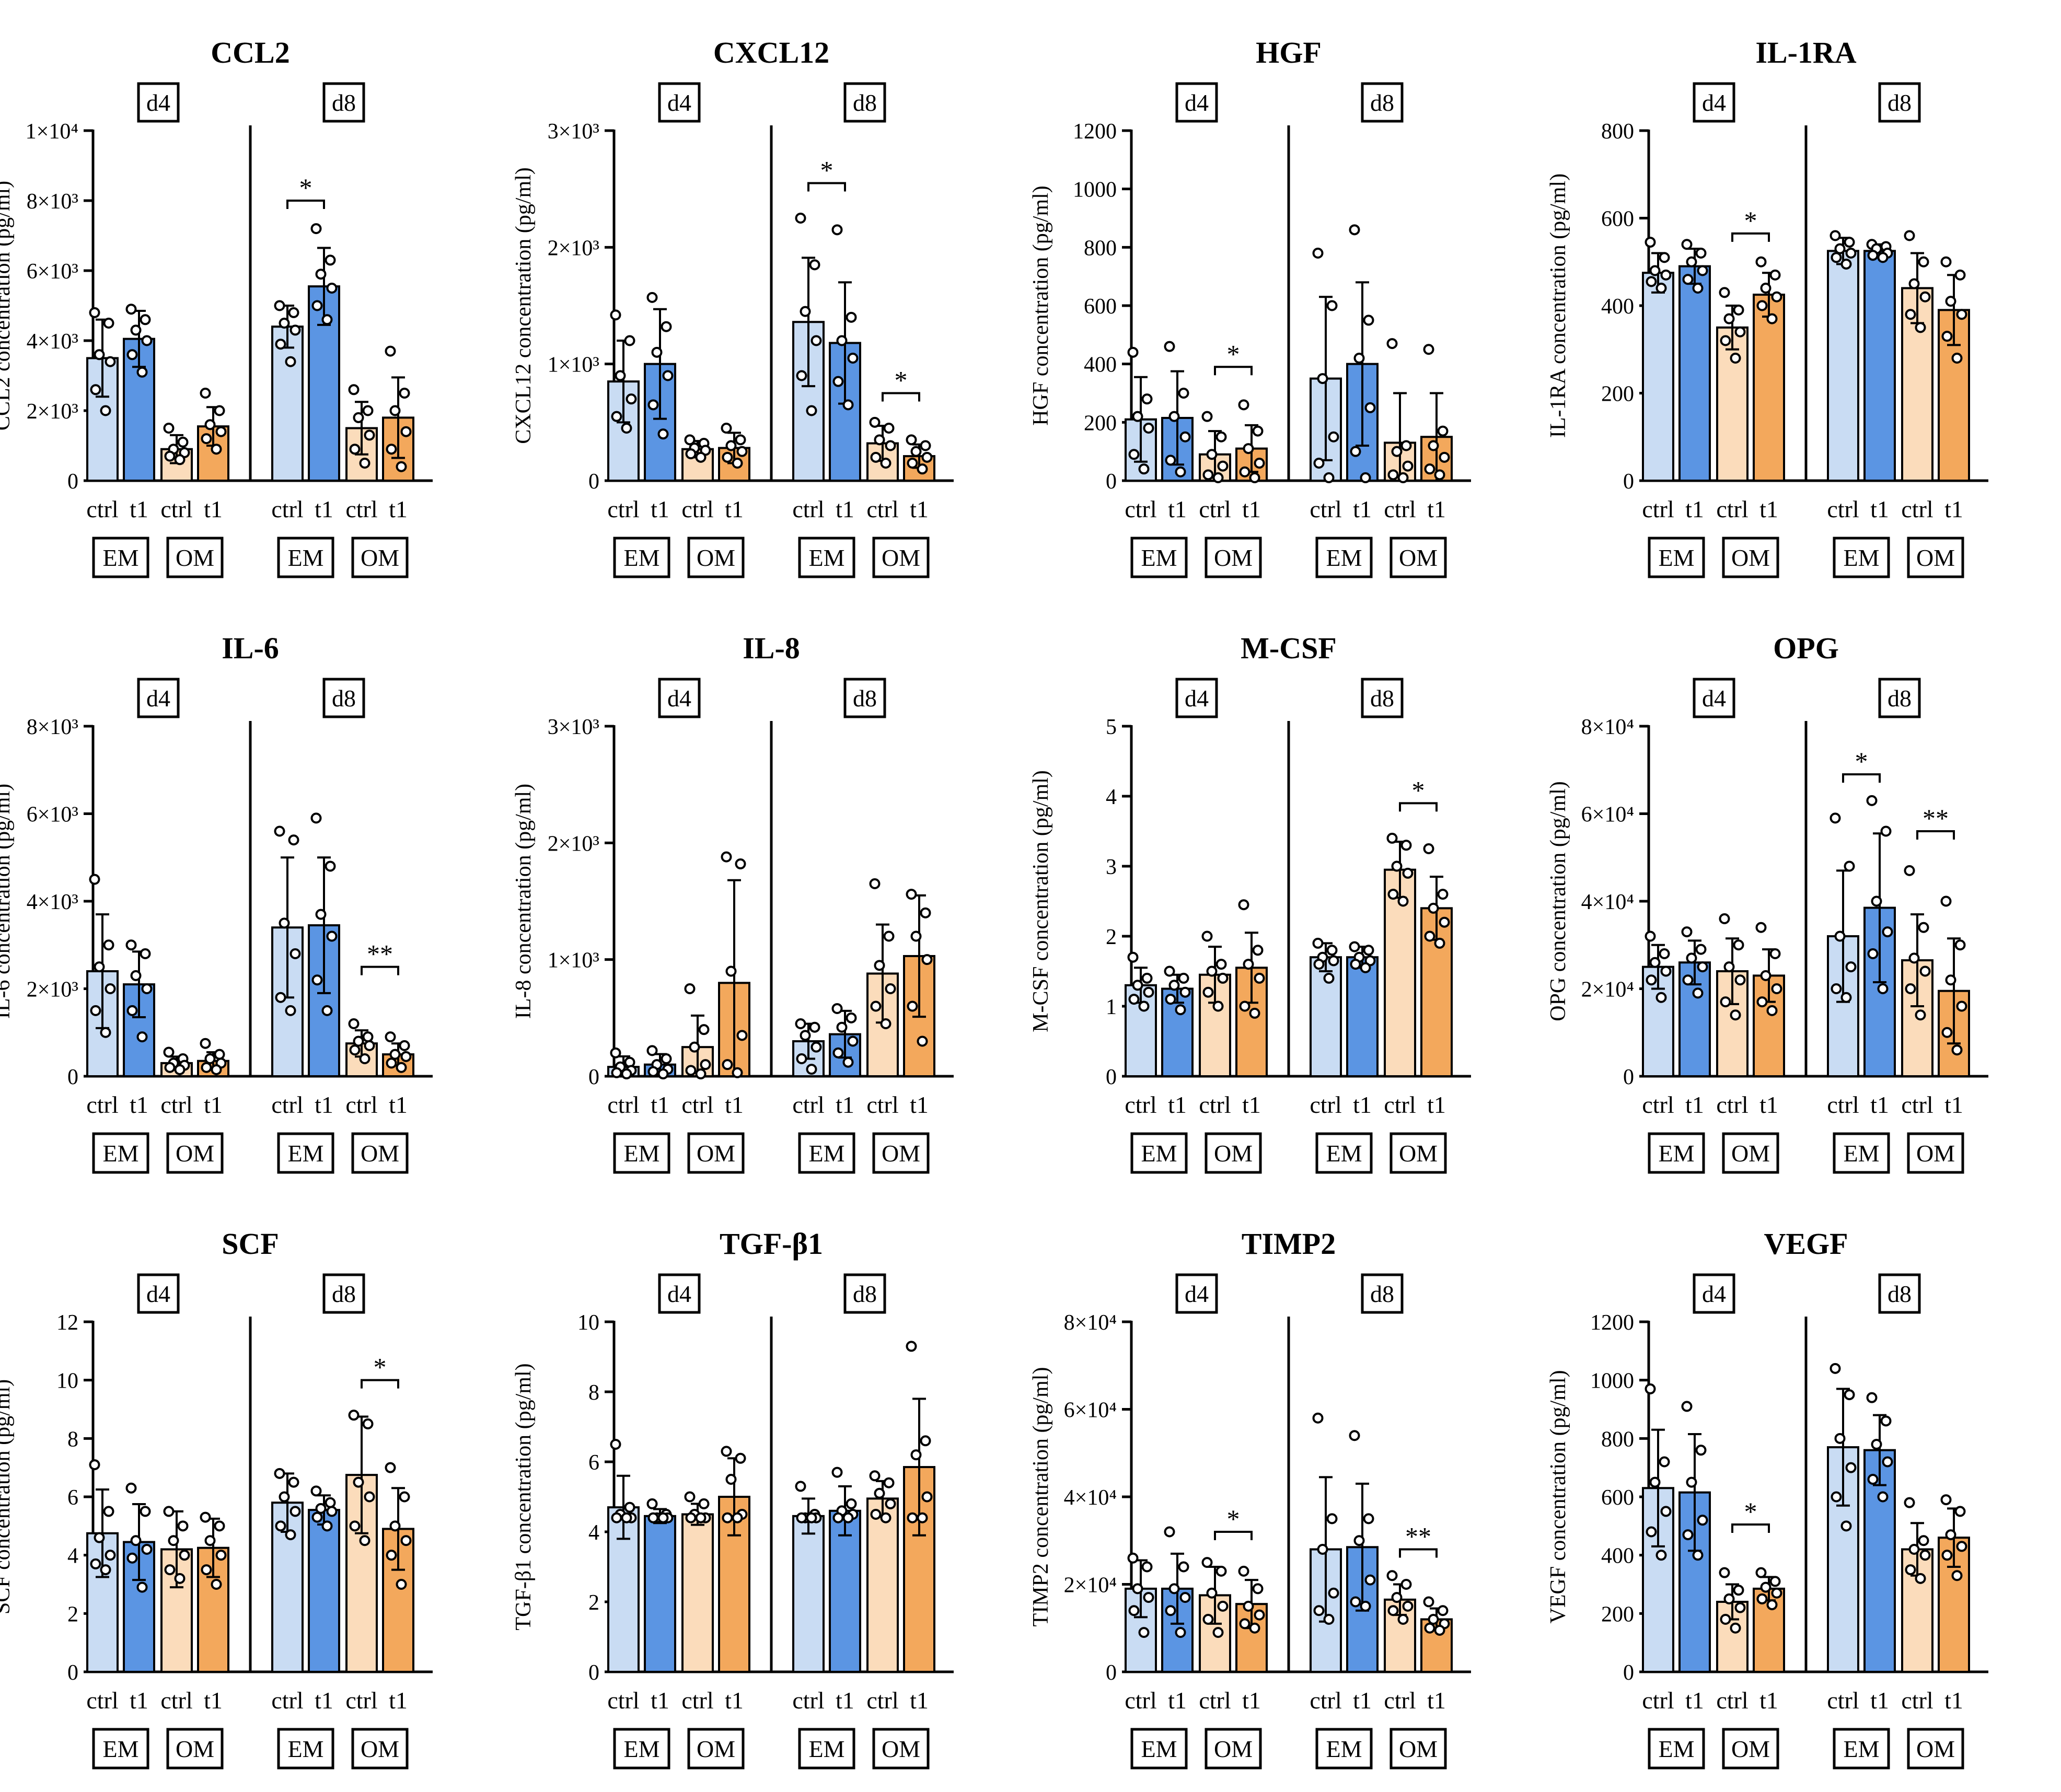 This screenshot has height=1792, width=2061. What do you see at coordinates (865, 103) in the screenshot?
I see `day-label: d8` at bounding box center [865, 103].